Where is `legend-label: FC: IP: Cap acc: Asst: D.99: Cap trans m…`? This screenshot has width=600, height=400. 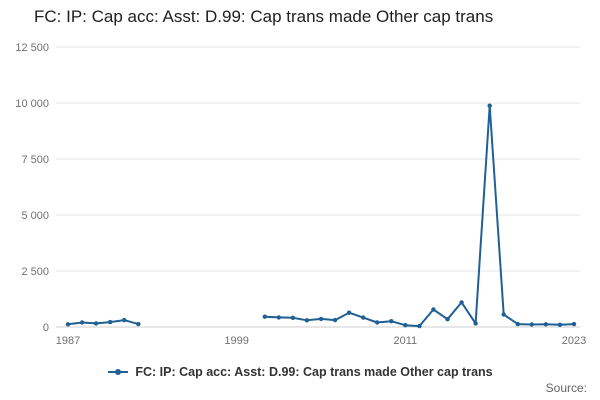
legend-label: FC: IP: Cap acc: Asst: D.99: Cap trans m… is located at coordinates (314, 372).